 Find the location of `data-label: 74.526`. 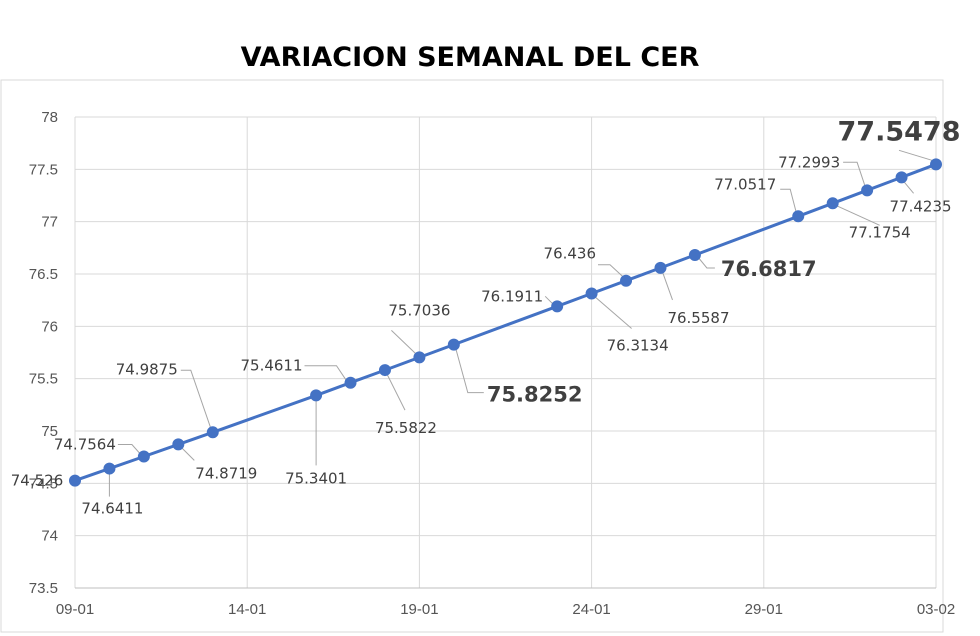

data-label: 74.526 is located at coordinates (37, 481).